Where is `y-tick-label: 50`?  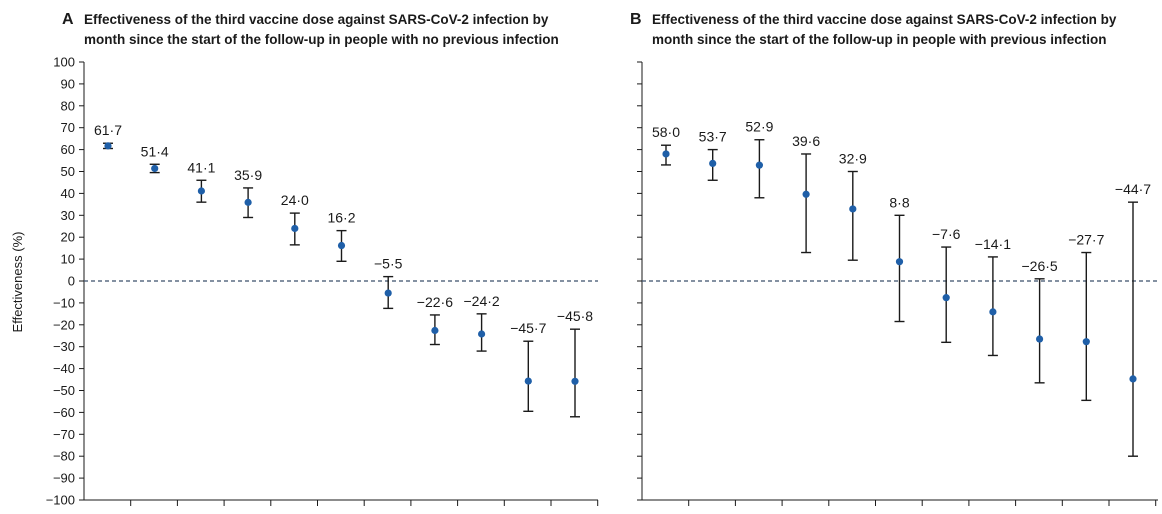
y-tick-label: 50 is located at coordinates (68, 171).